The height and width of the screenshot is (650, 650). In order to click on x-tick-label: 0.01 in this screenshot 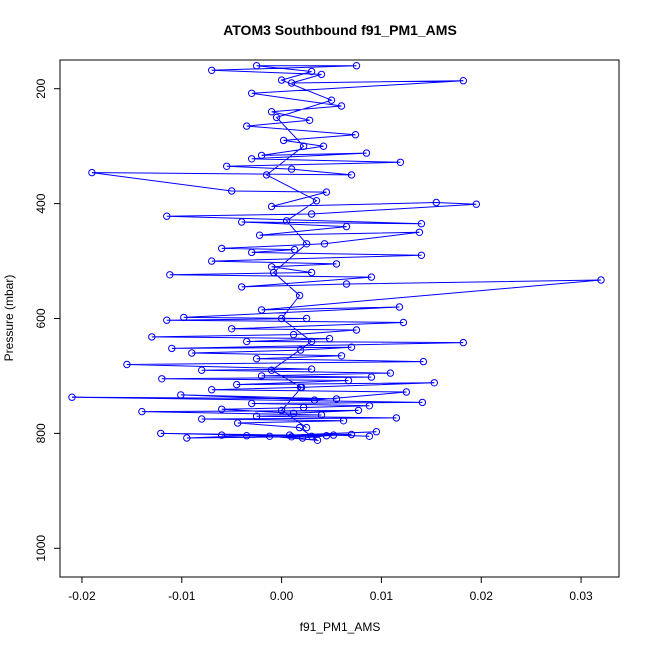, I will do `click(382, 596)`.